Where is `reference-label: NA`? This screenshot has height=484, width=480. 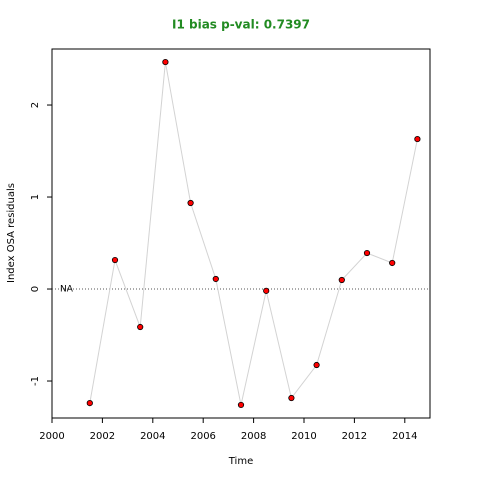
reference-label: NA is located at coordinates (67, 290).